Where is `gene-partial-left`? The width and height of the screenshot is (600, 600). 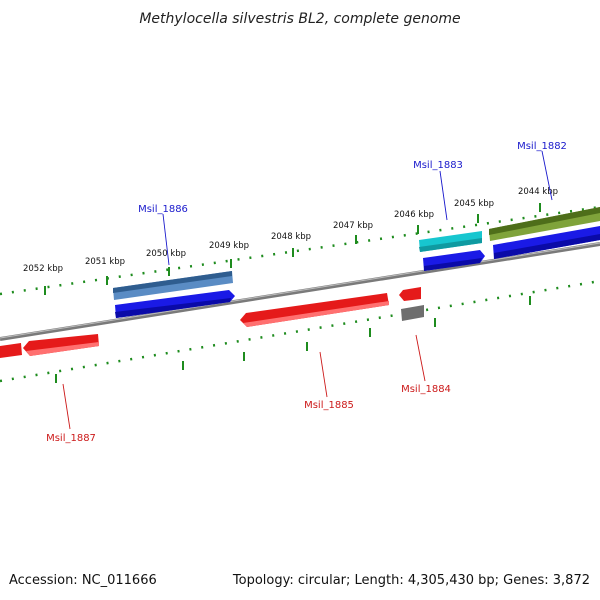
gene-partial-left is located at coordinates (11, 350).